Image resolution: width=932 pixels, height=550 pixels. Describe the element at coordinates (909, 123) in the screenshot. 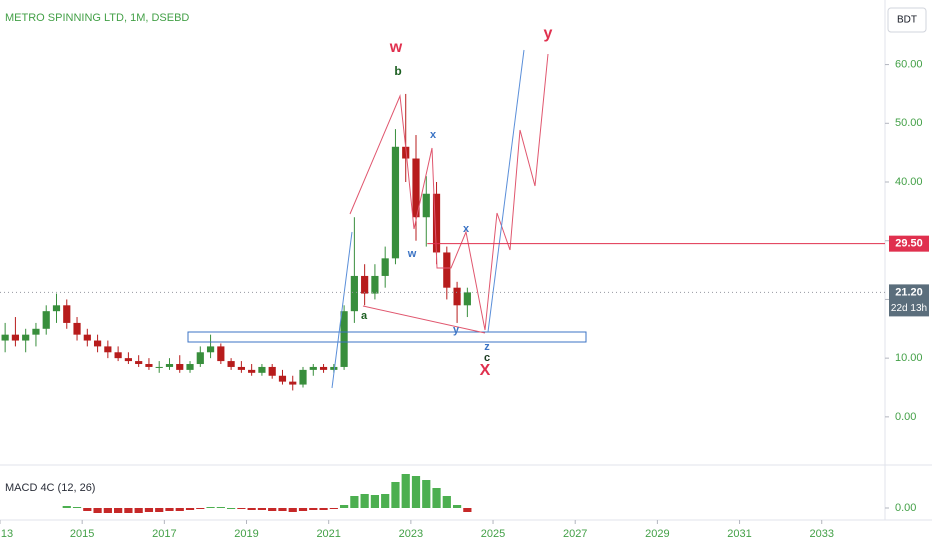

I see `y-tick-label: 50.00` at that location.